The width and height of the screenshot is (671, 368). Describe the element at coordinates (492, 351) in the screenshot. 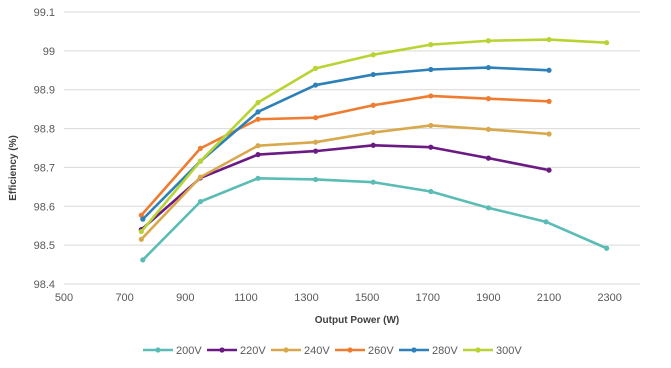

I see `legend-item: 300V` at that location.